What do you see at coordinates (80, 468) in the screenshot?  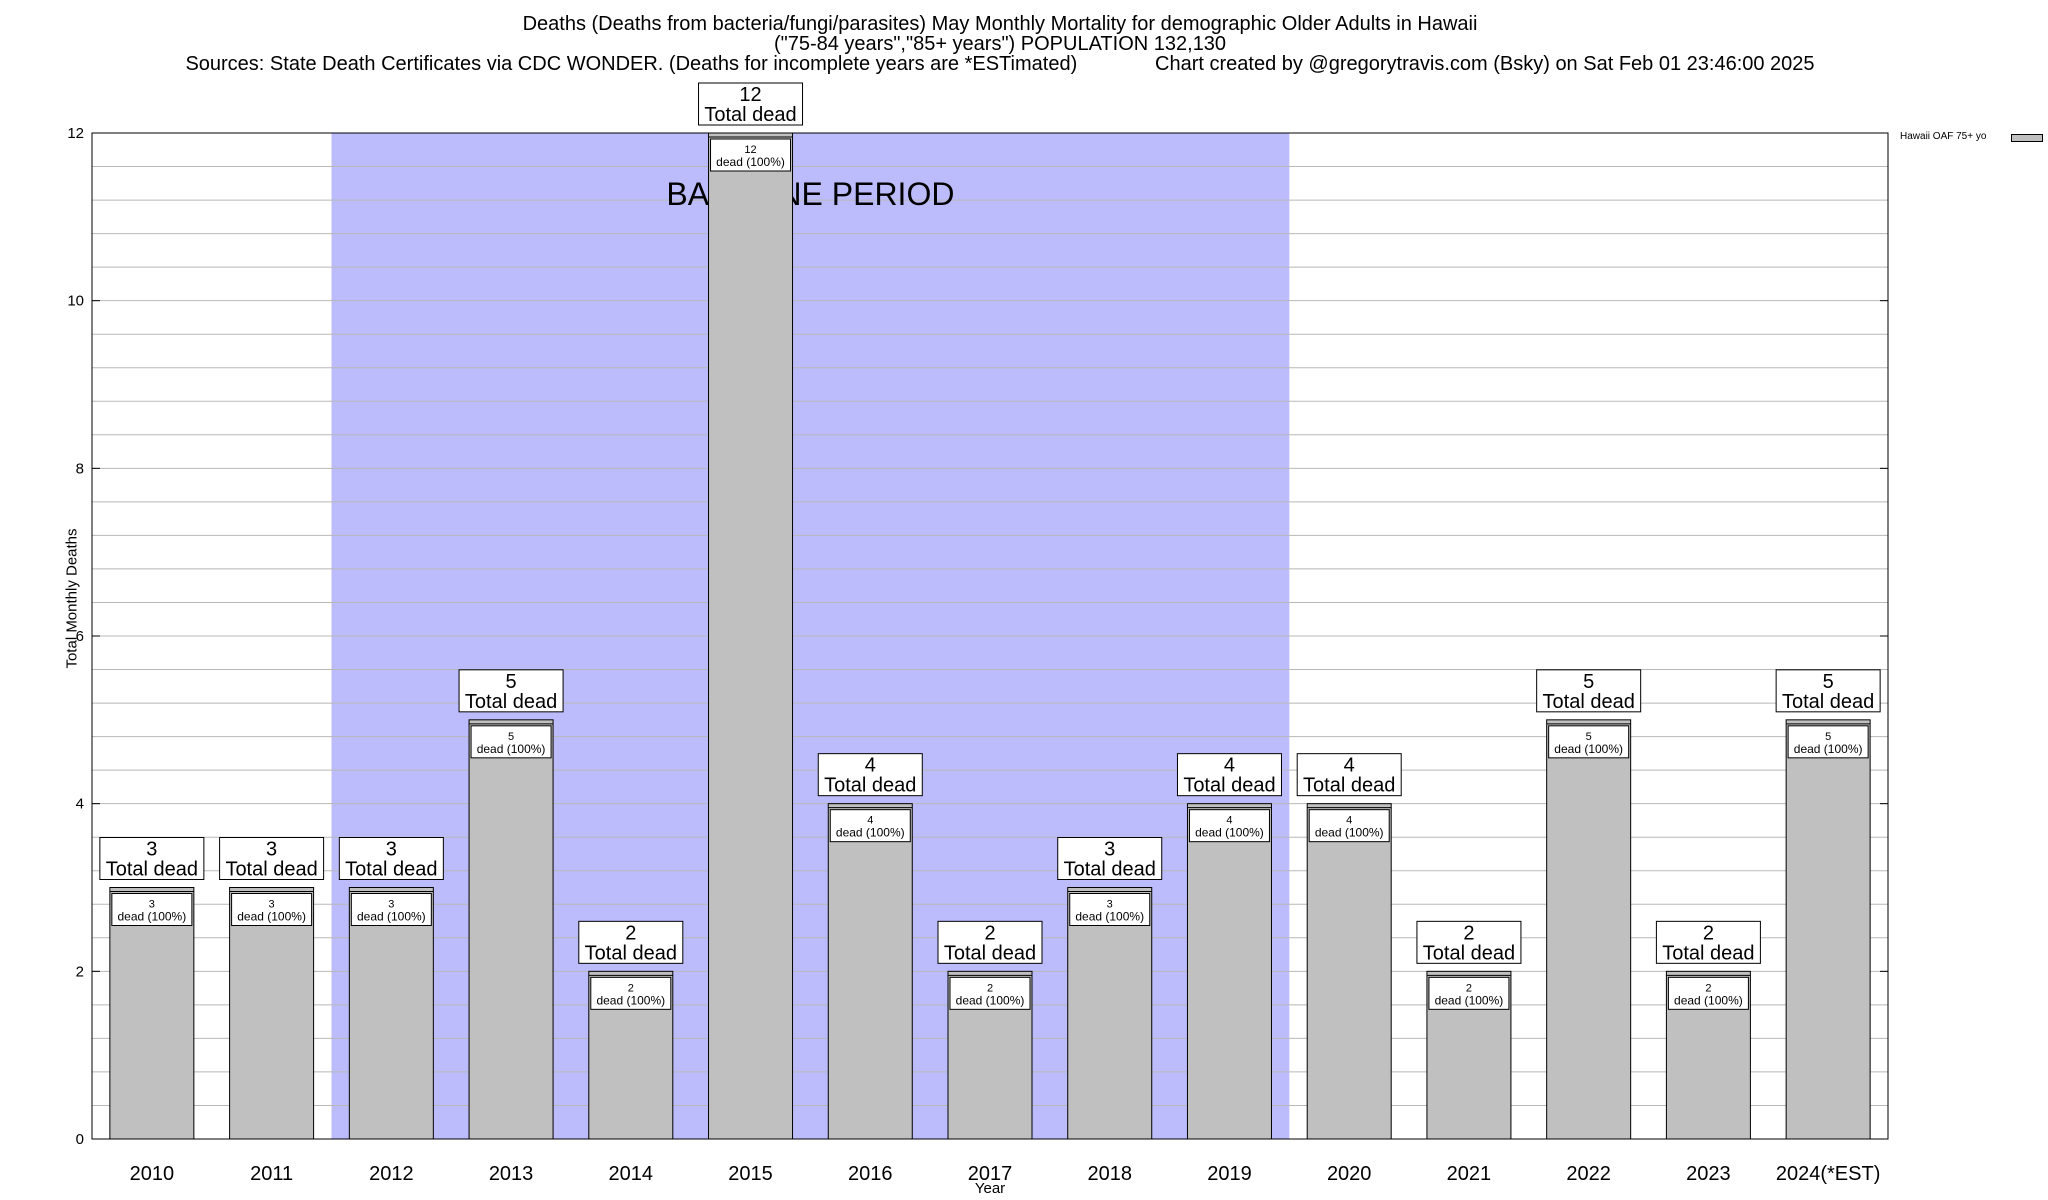 I see `y-tick-label: 8` at bounding box center [80, 468].